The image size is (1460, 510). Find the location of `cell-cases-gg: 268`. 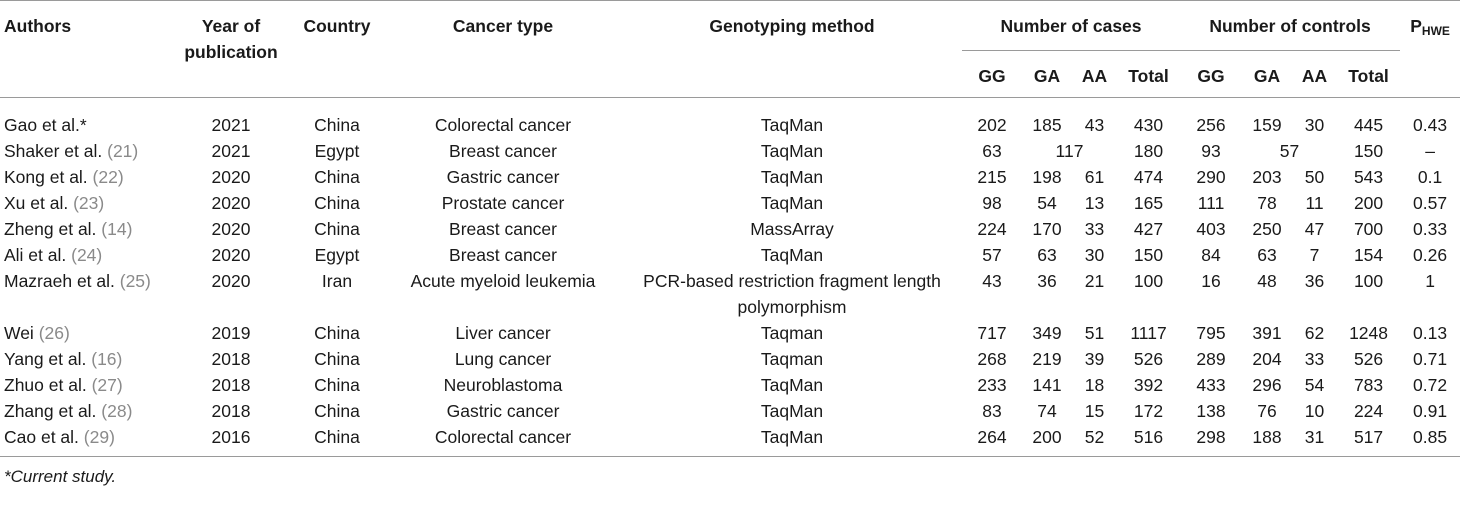

cell-cases-gg: 268 is located at coordinates (992, 359).